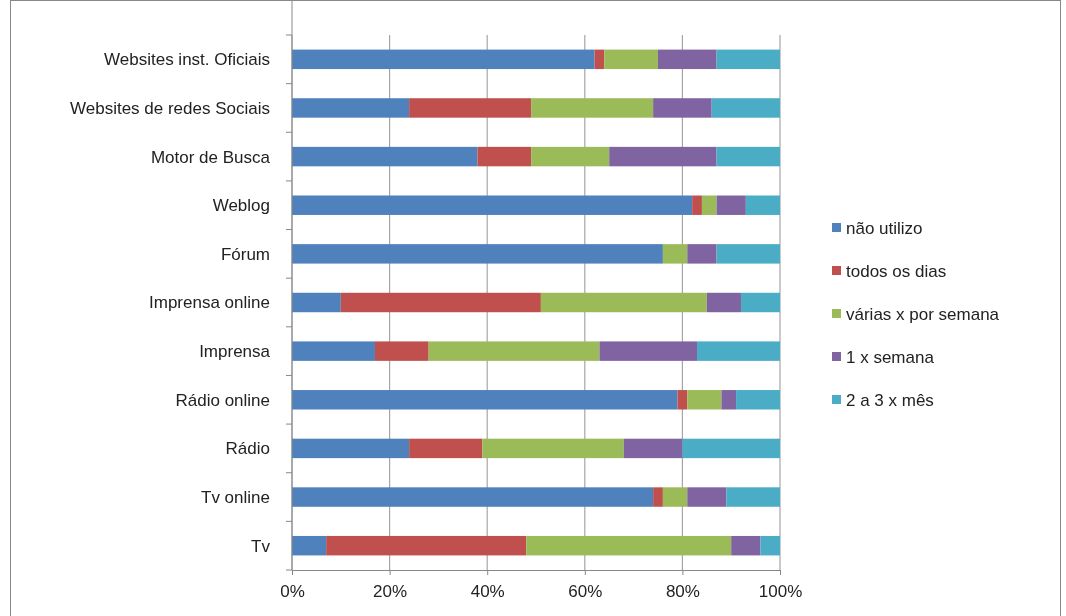  I want to click on legend-label: várias x por semana, so click(923, 314).